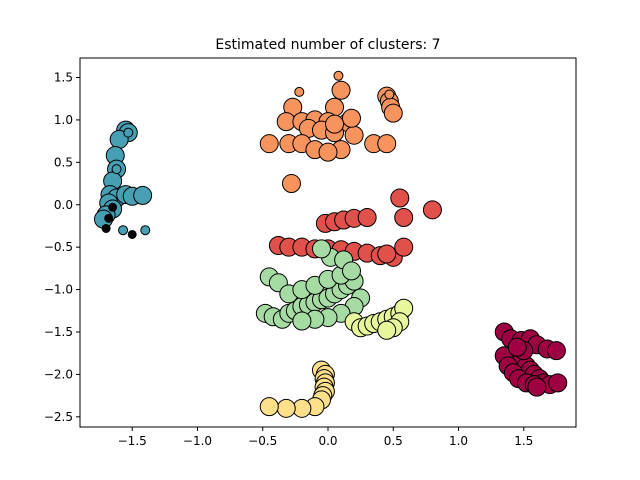 The height and width of the screenshot is (480, 640). What do you see at coordinates (58, 332) in the screenshot?
I see `y-tick-label: −1.5` at bounding box center [58, 332].